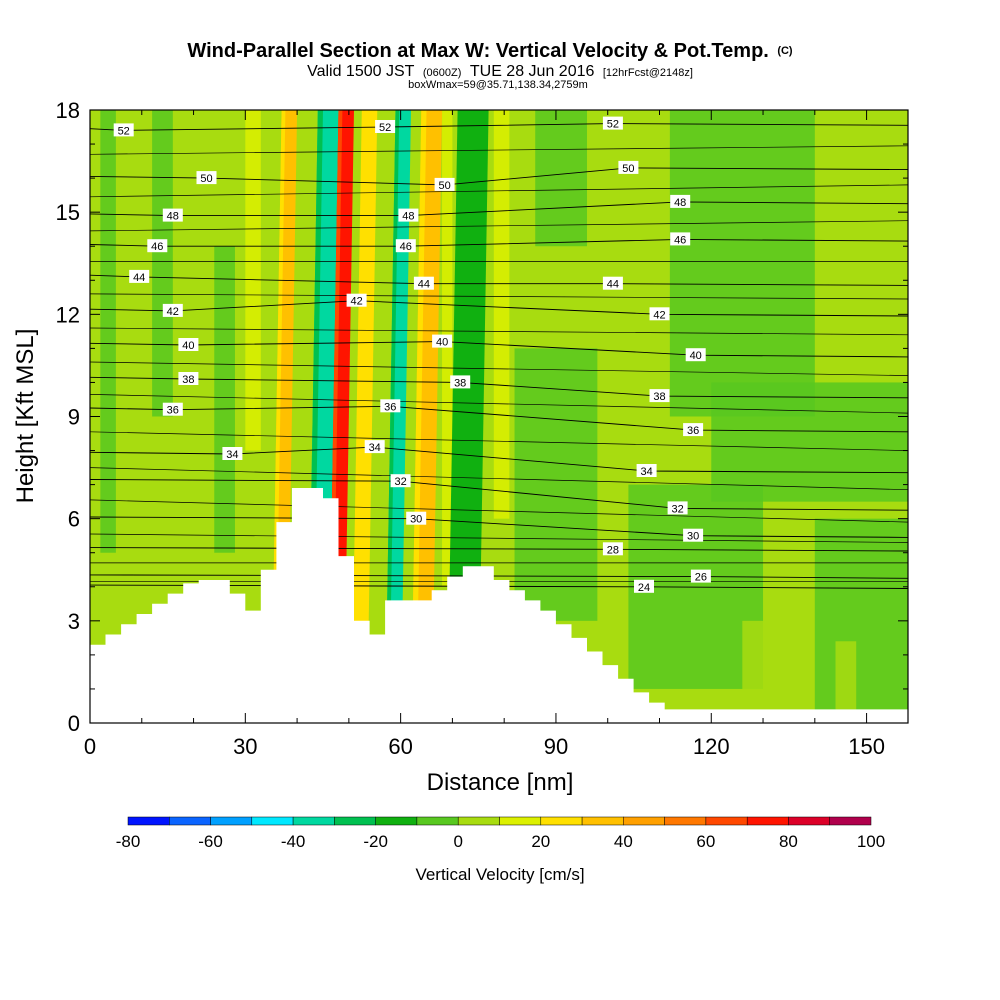  I want to click on theta-contour-label: 24, so click(644, 586).